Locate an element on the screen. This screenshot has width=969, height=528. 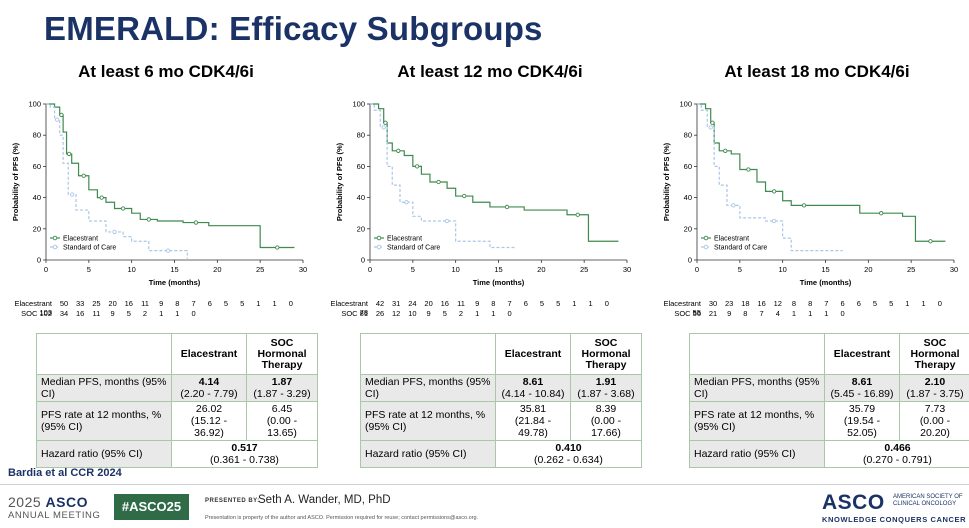
stats-elacestrant-value: 8.61(5.45 - 16.89) is located at coordinates (862, 388).